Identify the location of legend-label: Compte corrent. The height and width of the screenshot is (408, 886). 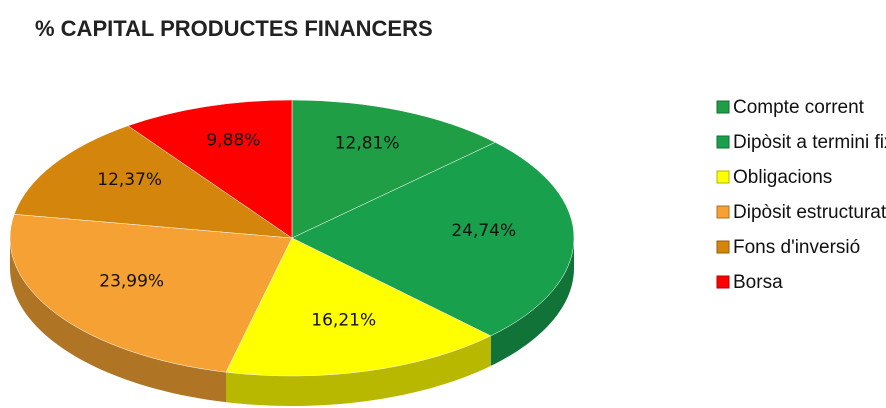
(799, 107).